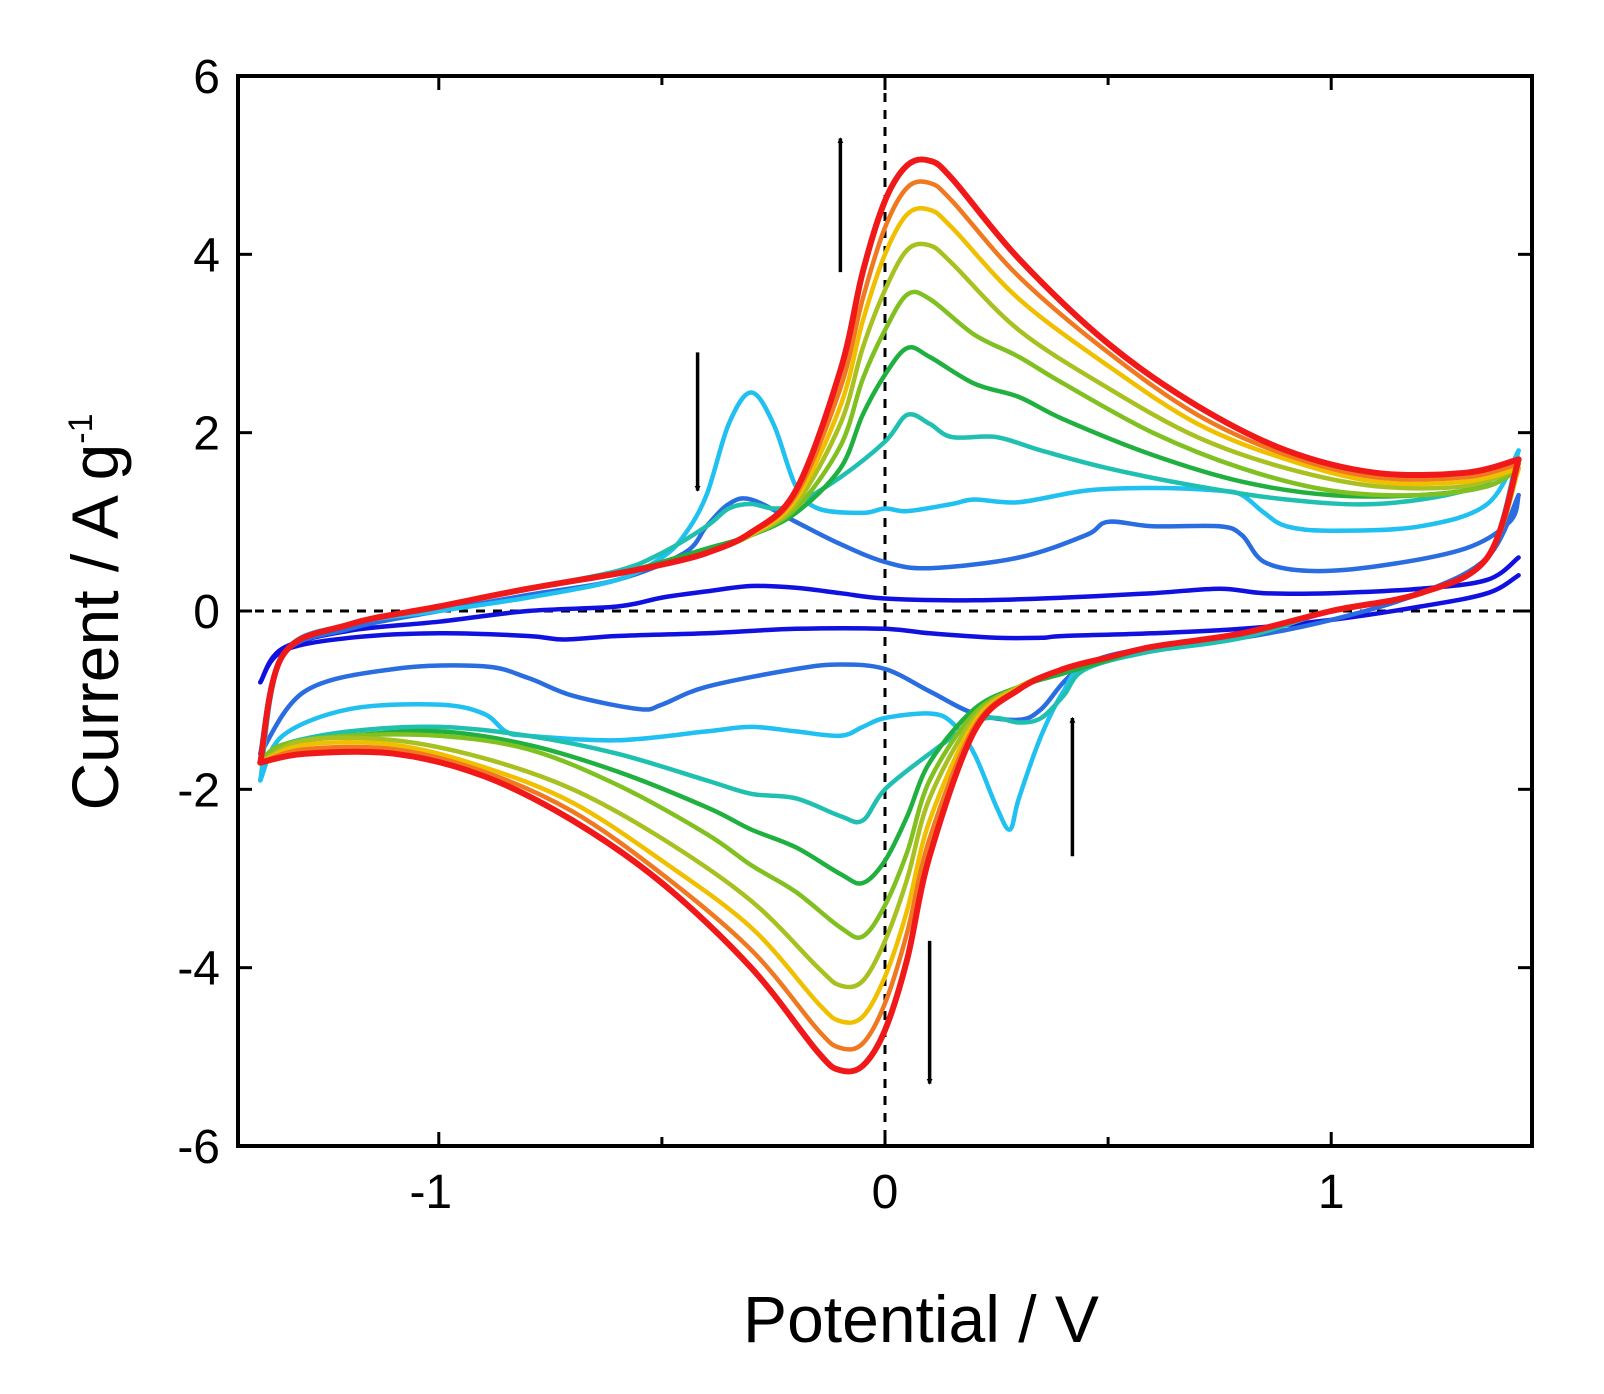  Describe the element at coordinates (206, 77) in the screenshot. I see `y-tick-label: 6` at that location.